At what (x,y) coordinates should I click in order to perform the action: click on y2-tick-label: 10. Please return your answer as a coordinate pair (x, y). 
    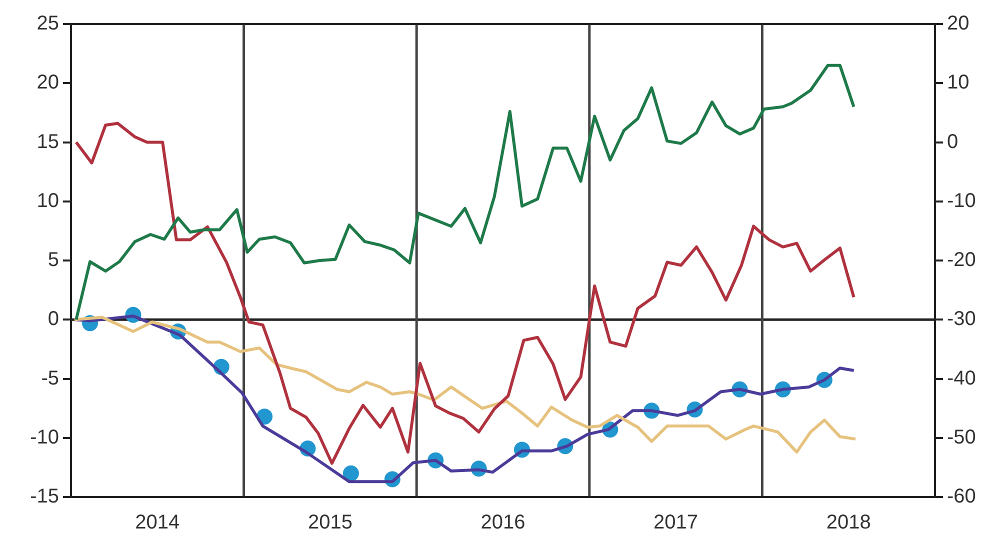
    Looking at the image, I should click on (958, 83).